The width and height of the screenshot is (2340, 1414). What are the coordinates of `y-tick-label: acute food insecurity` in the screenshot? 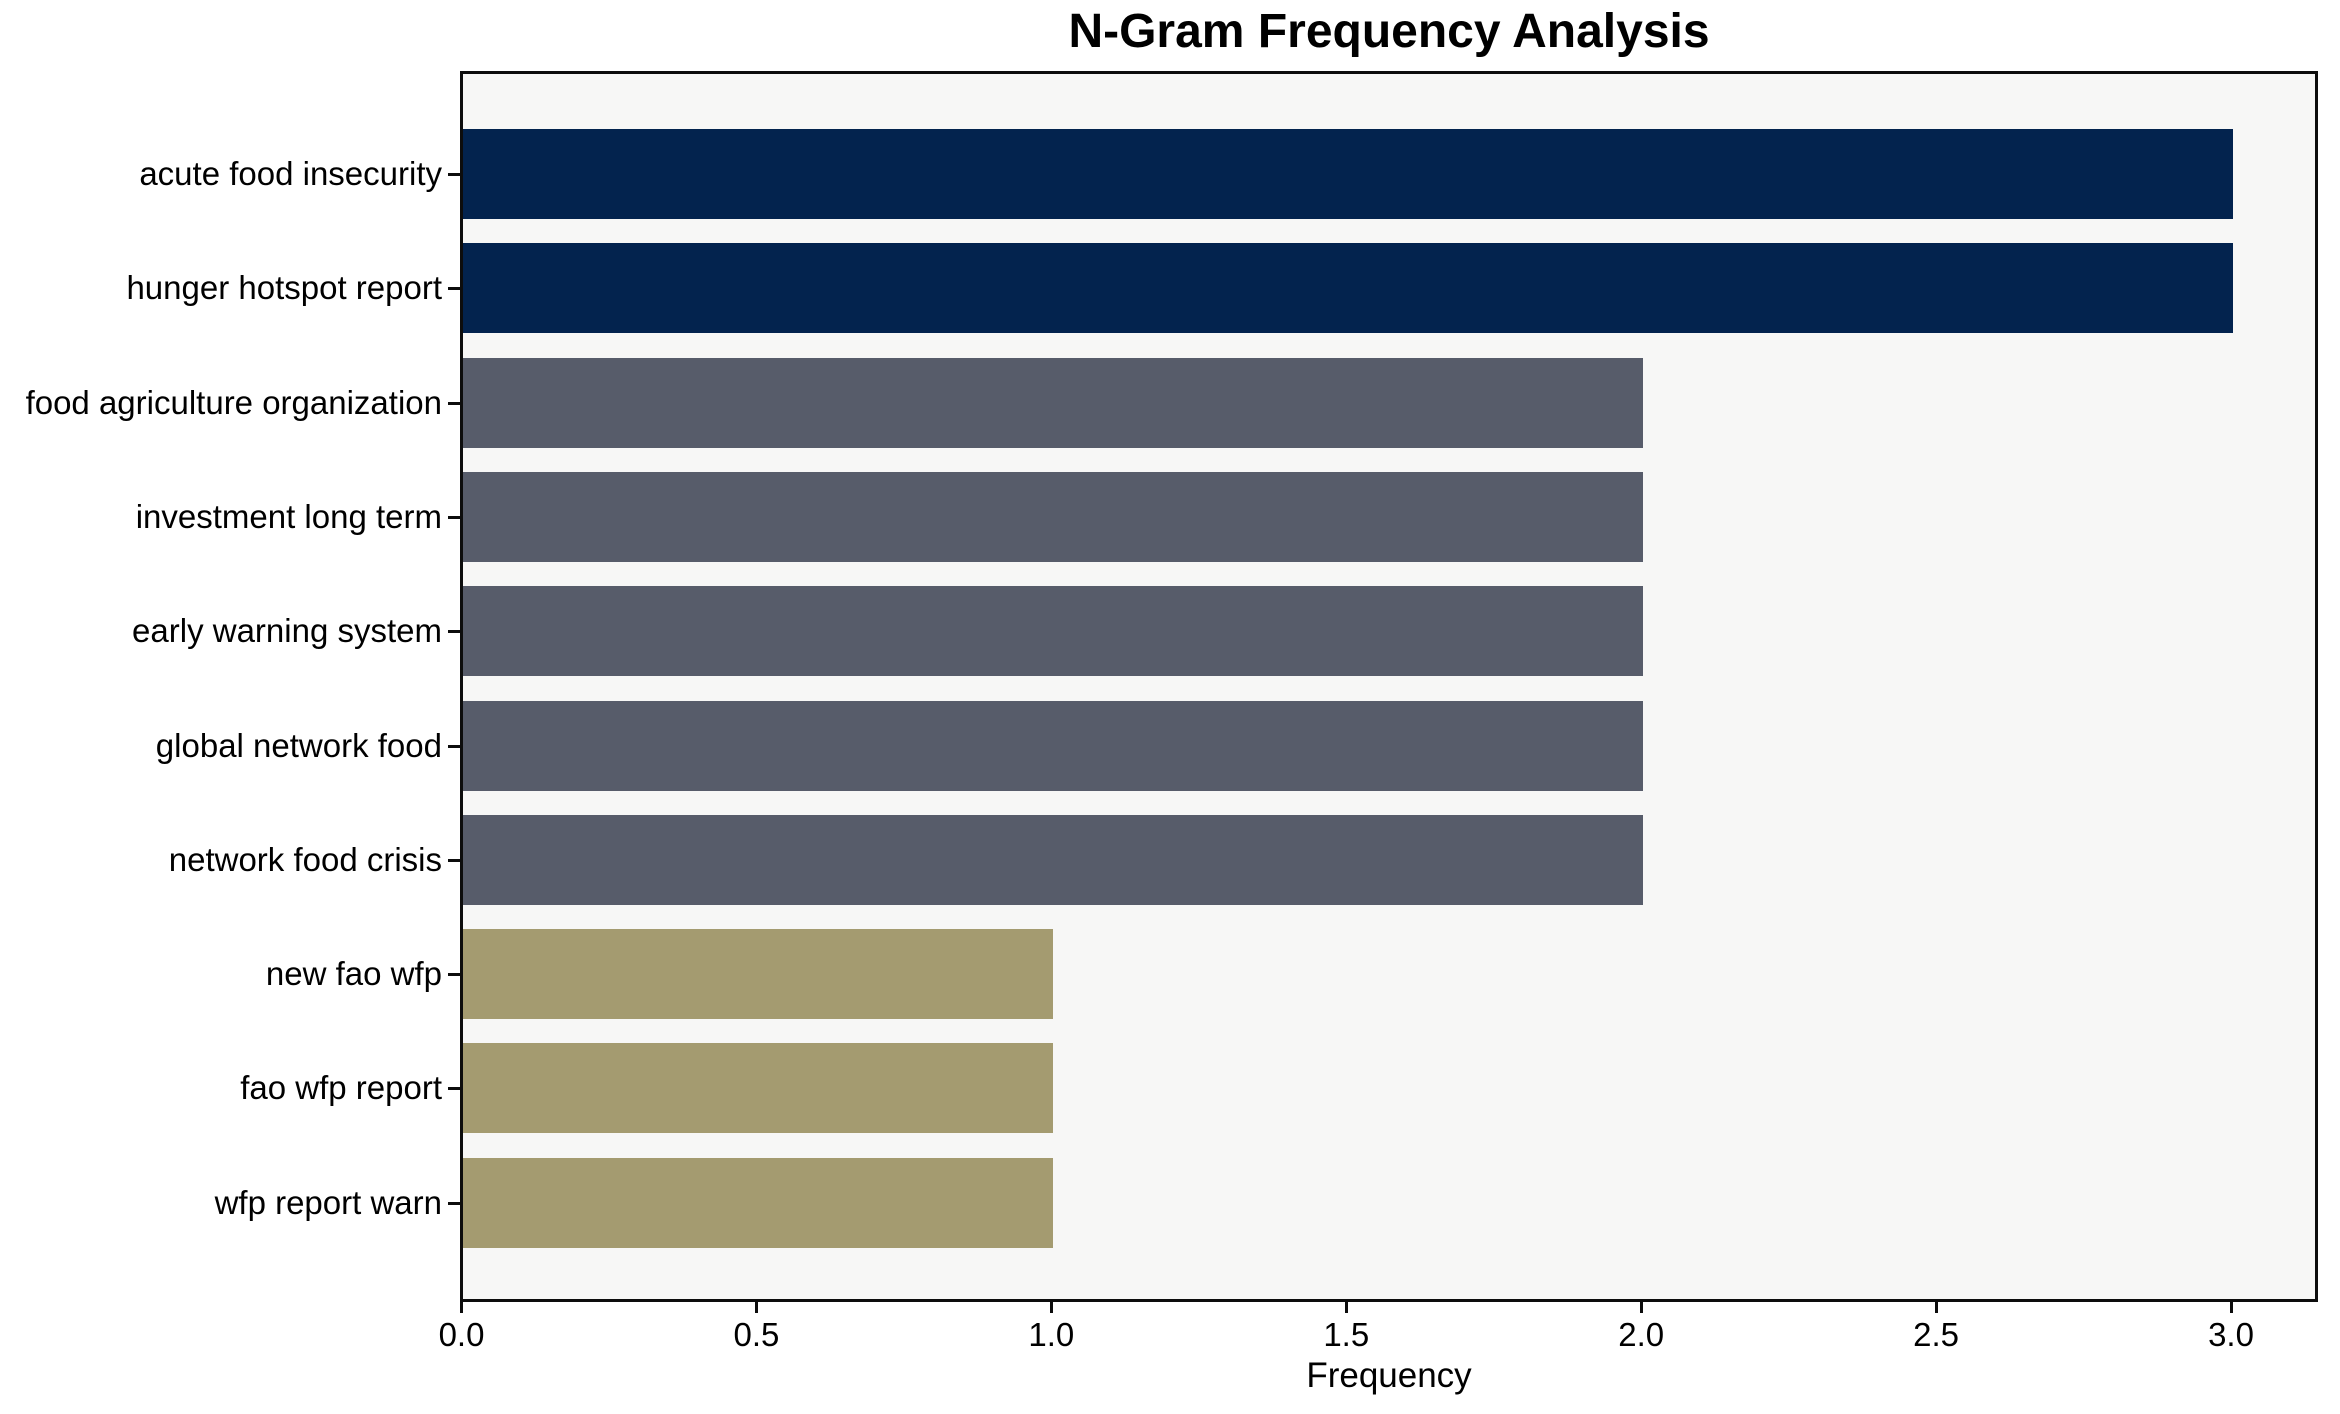 It's located at (290, 173).